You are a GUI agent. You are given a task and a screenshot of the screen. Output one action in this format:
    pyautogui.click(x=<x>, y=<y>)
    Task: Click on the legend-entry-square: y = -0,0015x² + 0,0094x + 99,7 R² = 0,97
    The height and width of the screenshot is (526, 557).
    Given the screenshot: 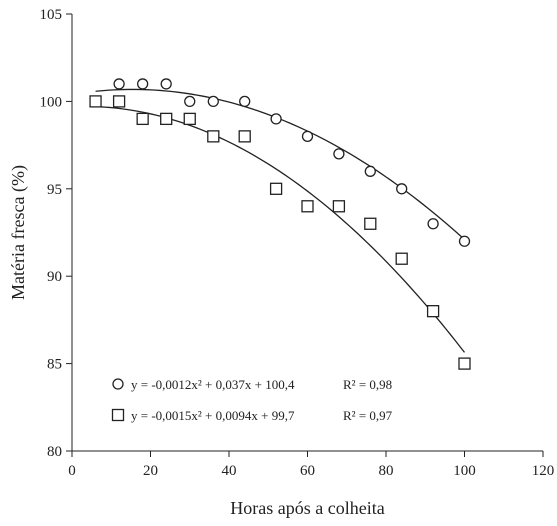 What is the action you would take?
    pyautogui.click(x=252, y=415)
    